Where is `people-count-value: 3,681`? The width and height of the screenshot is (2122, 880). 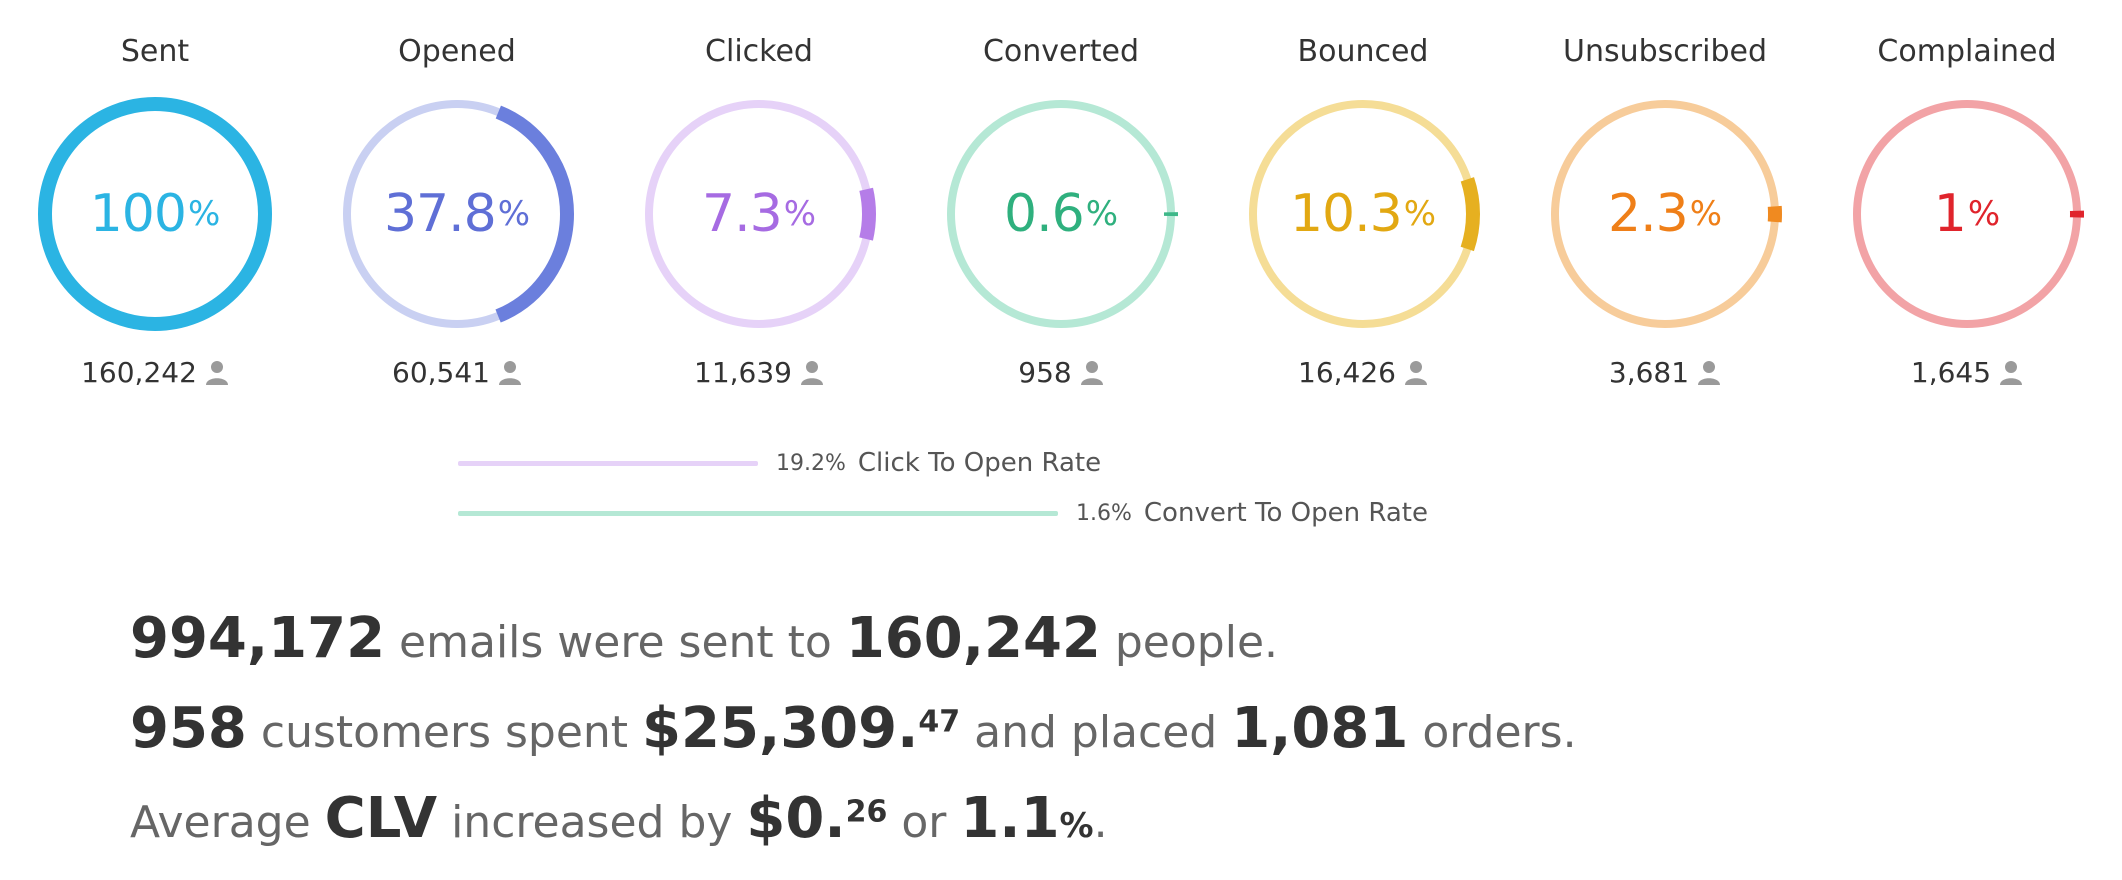 people-count-value: 3,681 is located at coordinates (1649, 372).